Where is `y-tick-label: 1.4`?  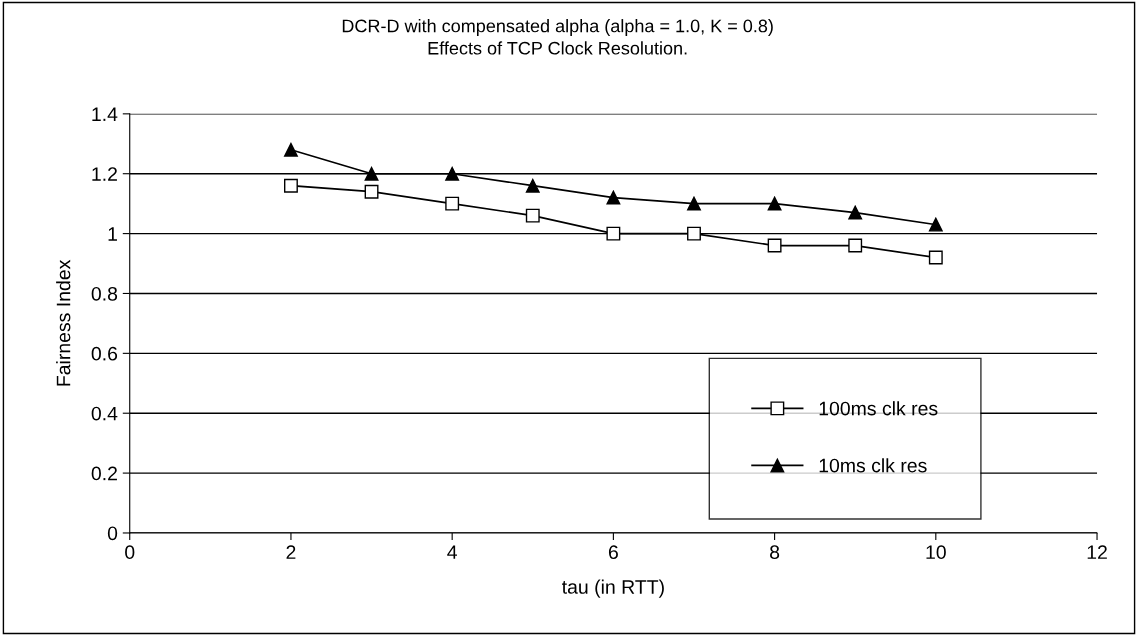 y-tick-label: 1.4 is located at coordinates (105, 114).